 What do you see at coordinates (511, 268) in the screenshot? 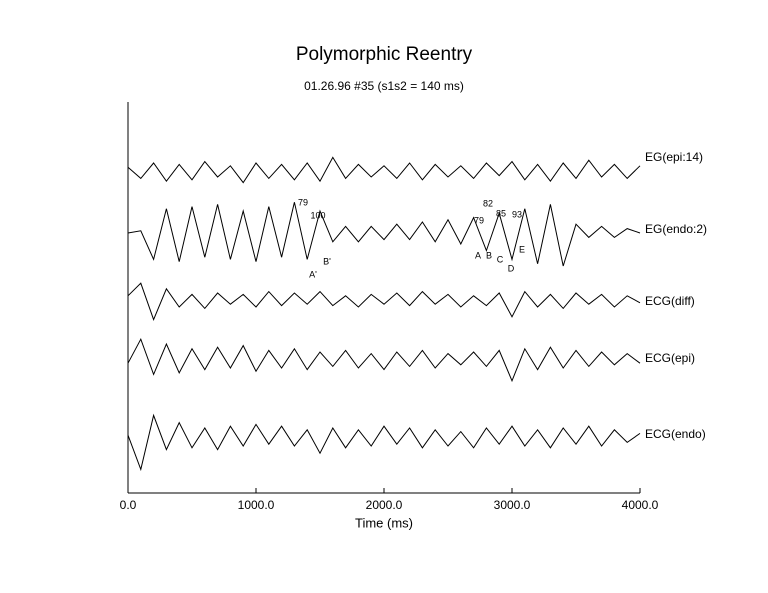
I see `annotation: D` at bounding box center [511, 268].